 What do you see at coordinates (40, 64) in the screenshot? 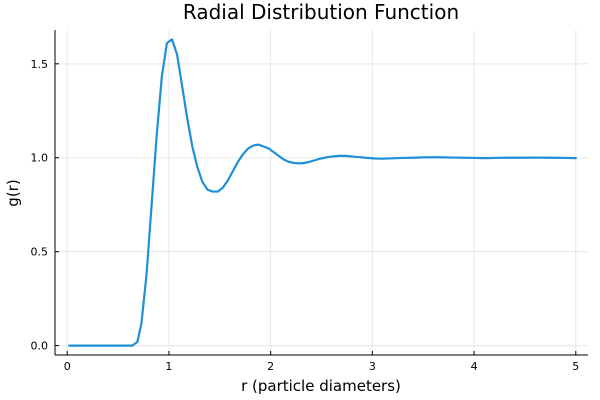
I see `y-tick-label: 1.5` at bounding box center [40, 64].